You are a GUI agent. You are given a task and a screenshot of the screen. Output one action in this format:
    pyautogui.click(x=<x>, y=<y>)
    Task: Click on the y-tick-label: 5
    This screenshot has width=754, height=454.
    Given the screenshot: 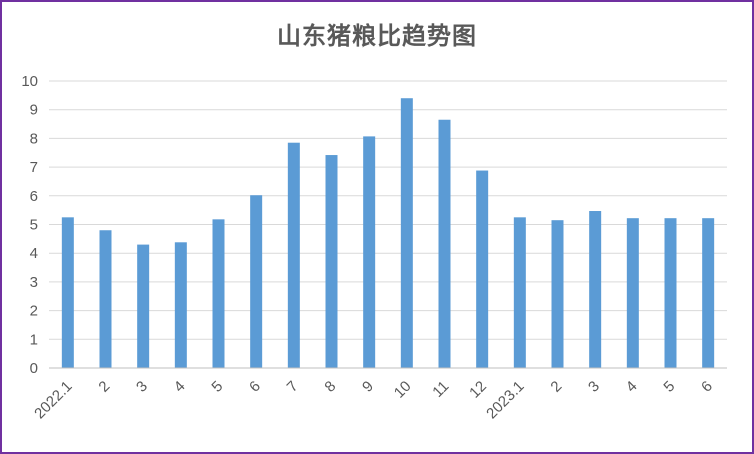 What is the action you would take?
    pyautogui.click(x=34, y=225)
    